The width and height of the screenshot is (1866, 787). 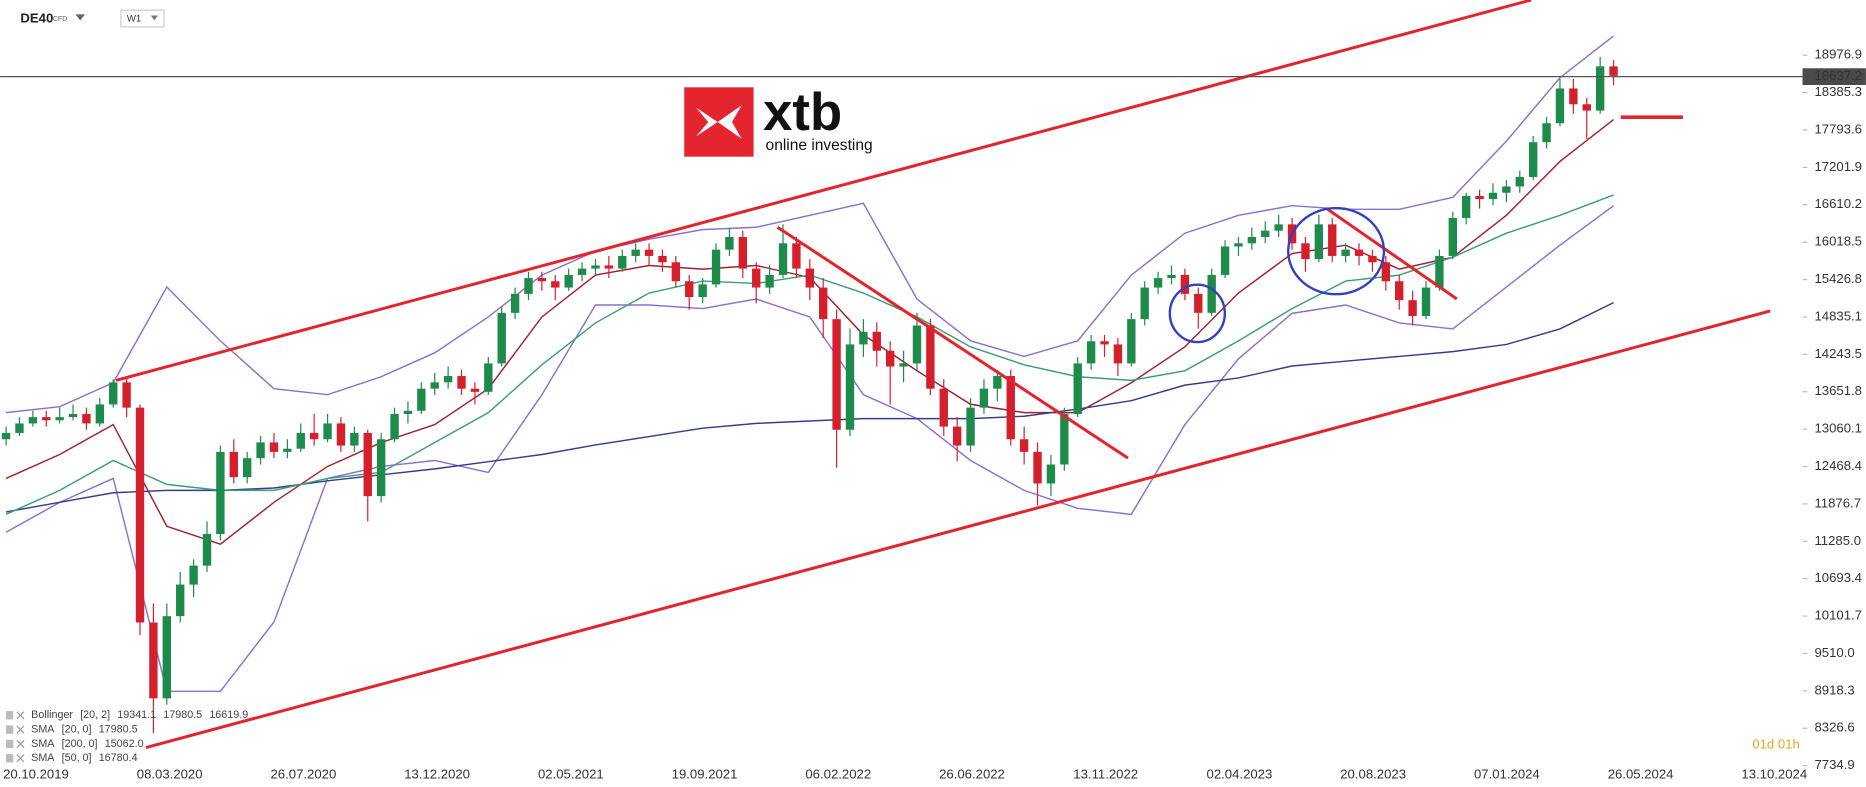 I want to click on legend-value: 17980.5, so click(x=118, y=729).